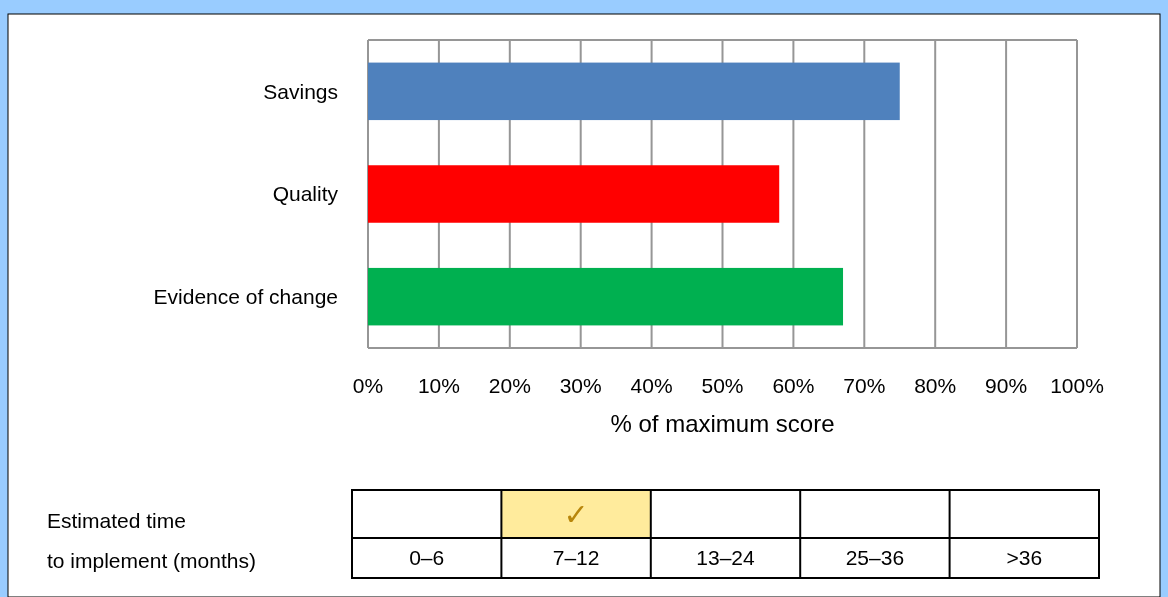 The height and width of the screenshot is (597, 1168). Describe the element at coordinates (1006, 385) in the screenshot. I see `x-tick-label: 90%` at that location.